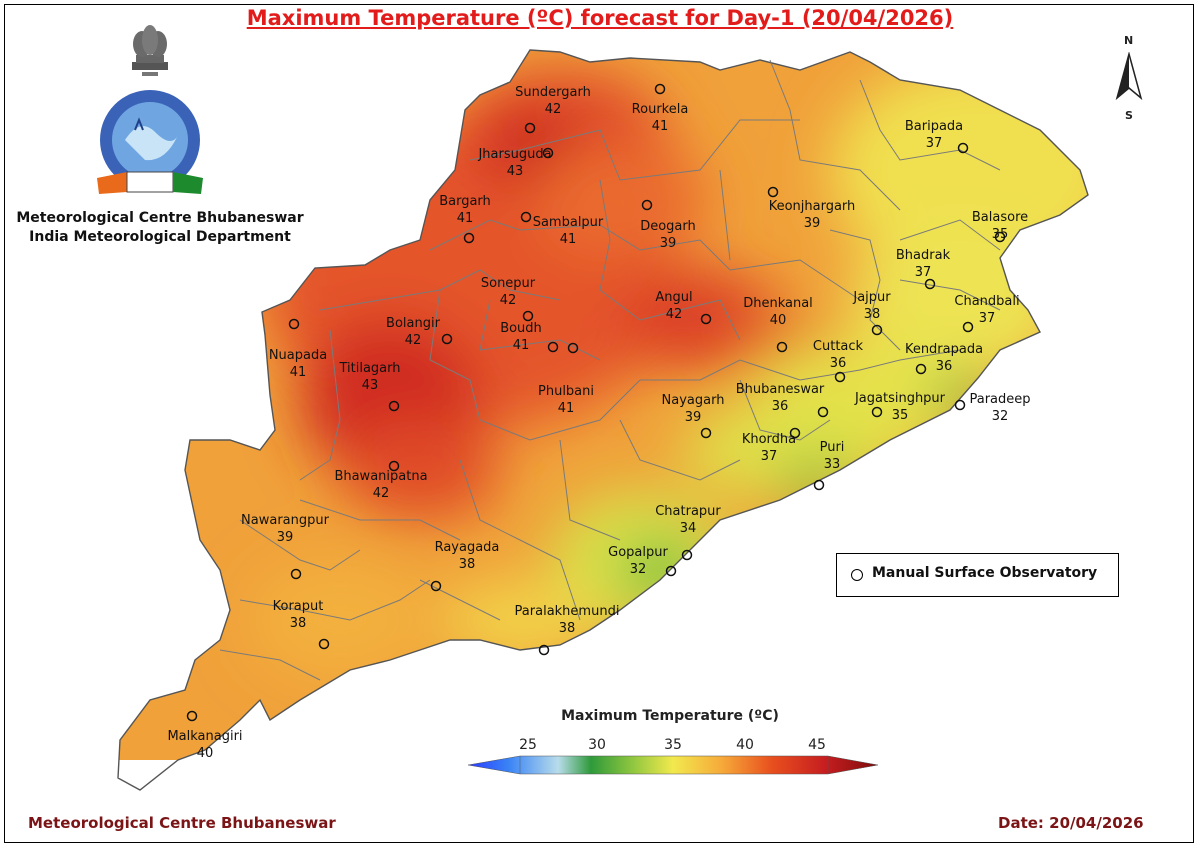 The width and height of the screenshot is (1200, 849). What do you see at coordinates (769, 456) in the screenshot?
I see `station-temperature: 37` at bounding box center [769, 456].